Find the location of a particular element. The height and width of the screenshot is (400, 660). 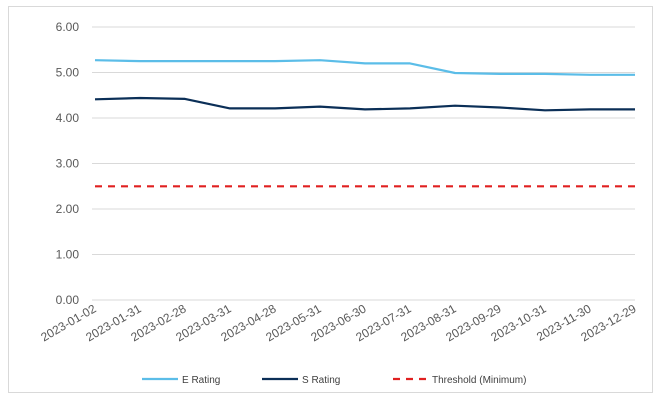

y-tick-label: 2.00 is located at coordinates (68, 209).